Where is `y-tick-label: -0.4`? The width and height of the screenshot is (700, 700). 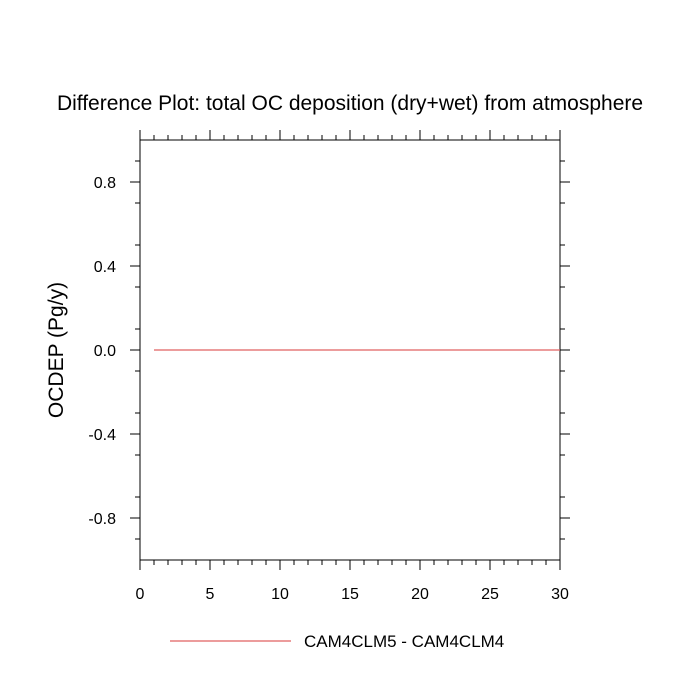
y-tick-label: -0.4 is located at coordinates (102, 435).